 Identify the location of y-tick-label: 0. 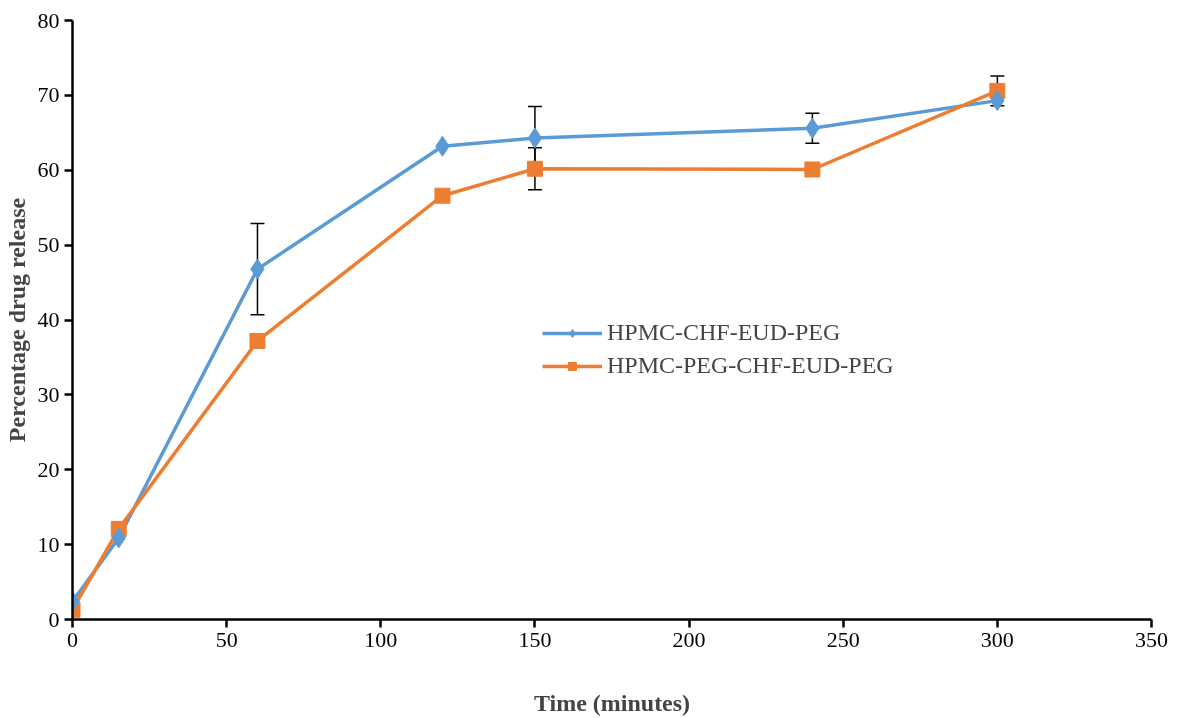
(54, 619).